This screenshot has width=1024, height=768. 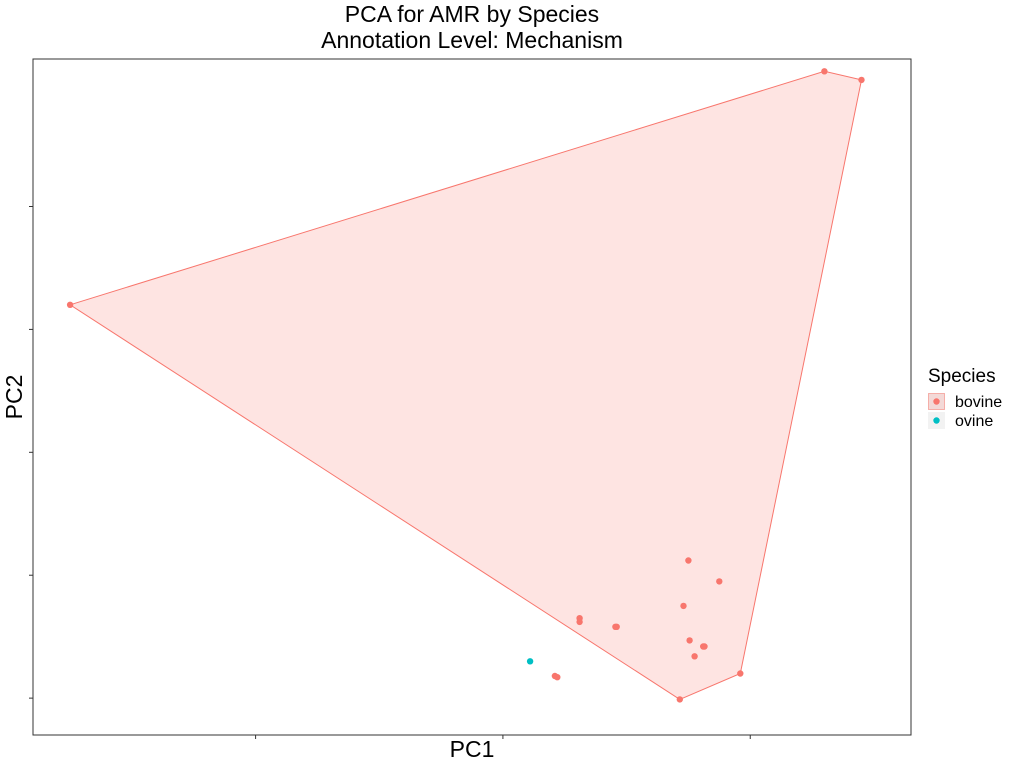 What do you see at coordinates (962, 376) in the screenshot?
I see `legend-title: Species` at bounding box center [962, 376].